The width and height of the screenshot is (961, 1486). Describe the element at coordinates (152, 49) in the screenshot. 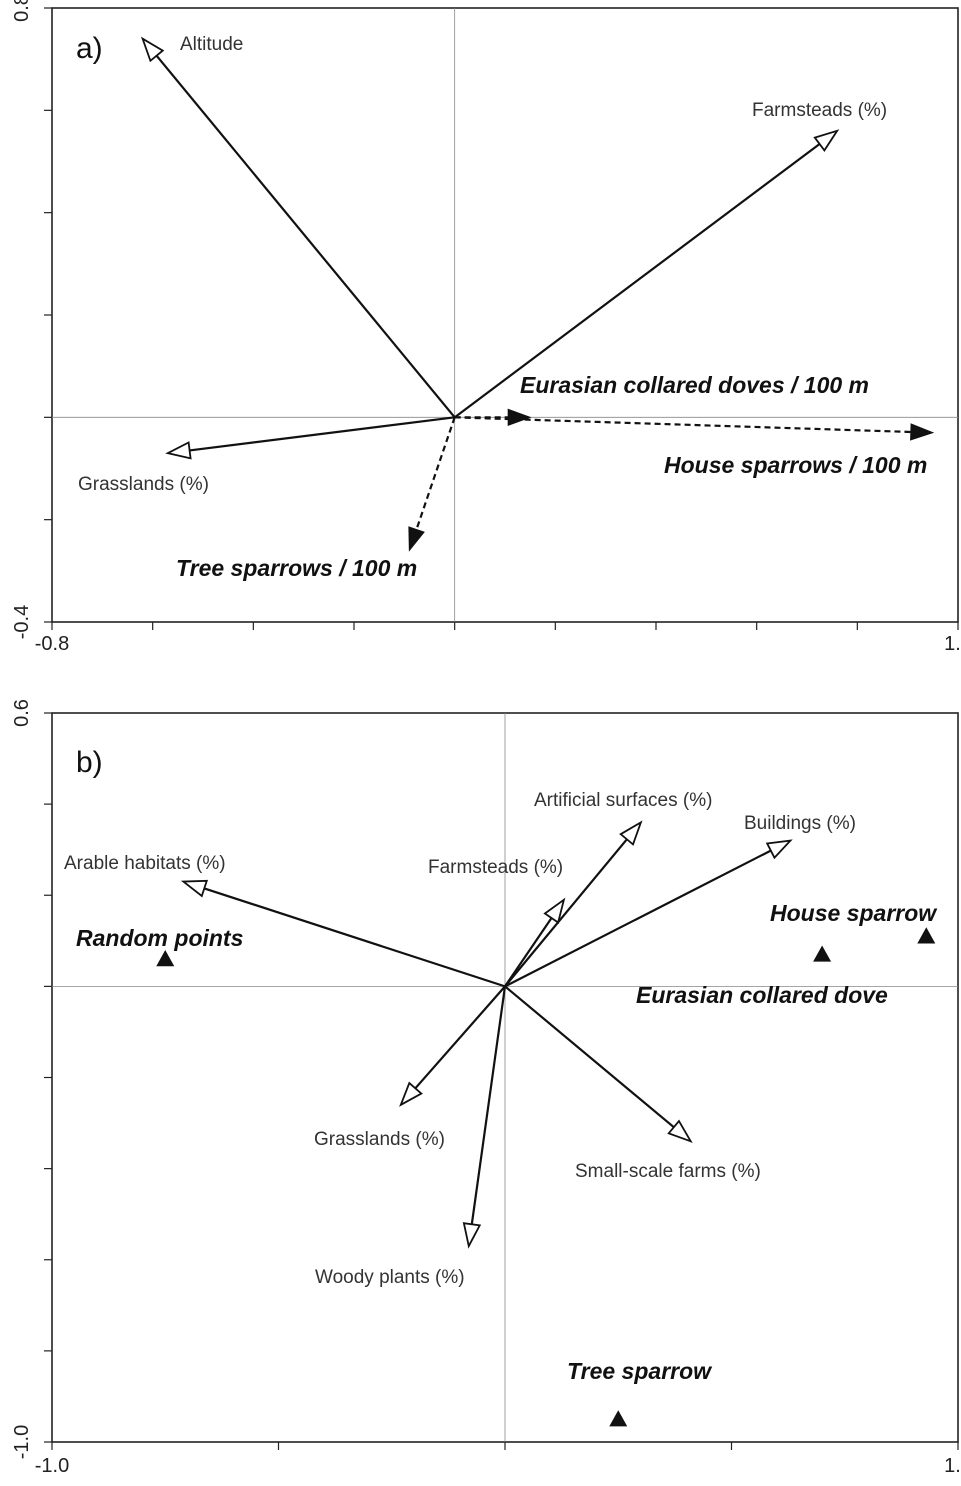

I see `env-vector-altitude-arrowhead` at that location.